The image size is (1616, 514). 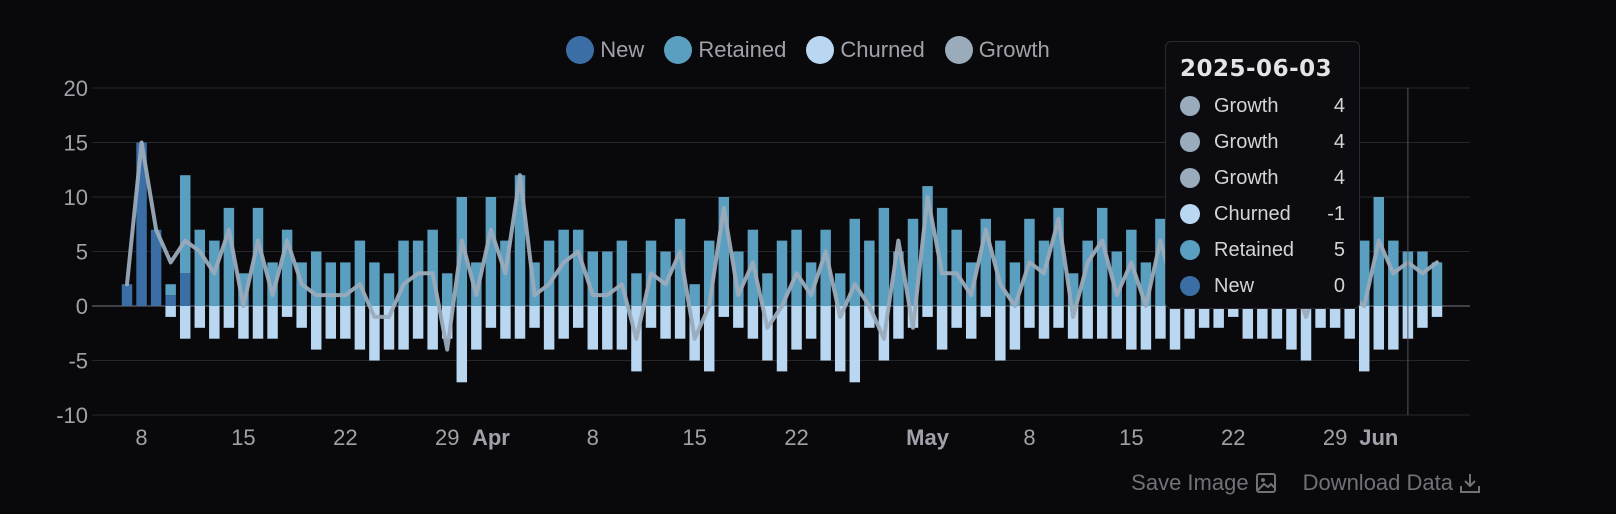 I want to click on legend-item-growth: Growth, so click(x=997, y=50).